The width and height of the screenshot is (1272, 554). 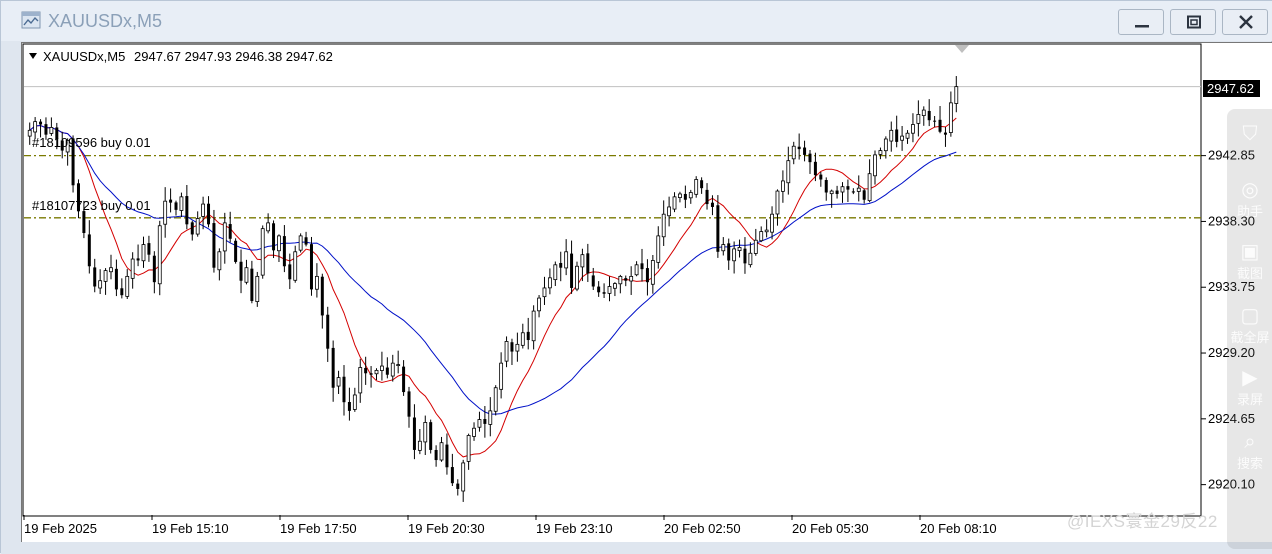 What do you see at coordinates (1249, 463) in the screenshot?
I see `side-item-label: 搜索` at bounding box center [1249, 463].